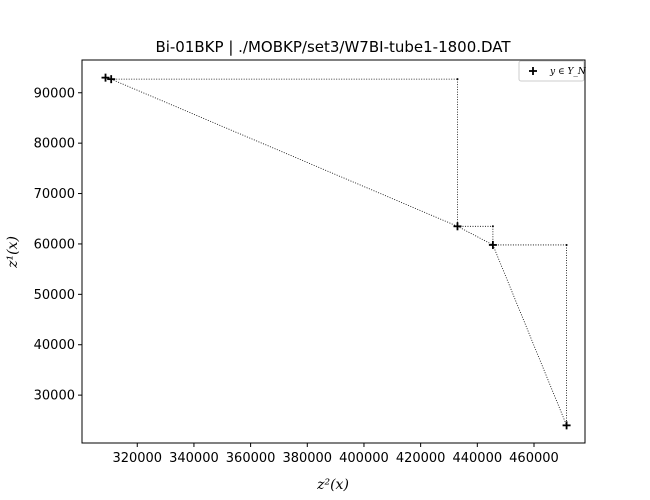  I want to click on x-tick-label: 340000, so click(194, 458).